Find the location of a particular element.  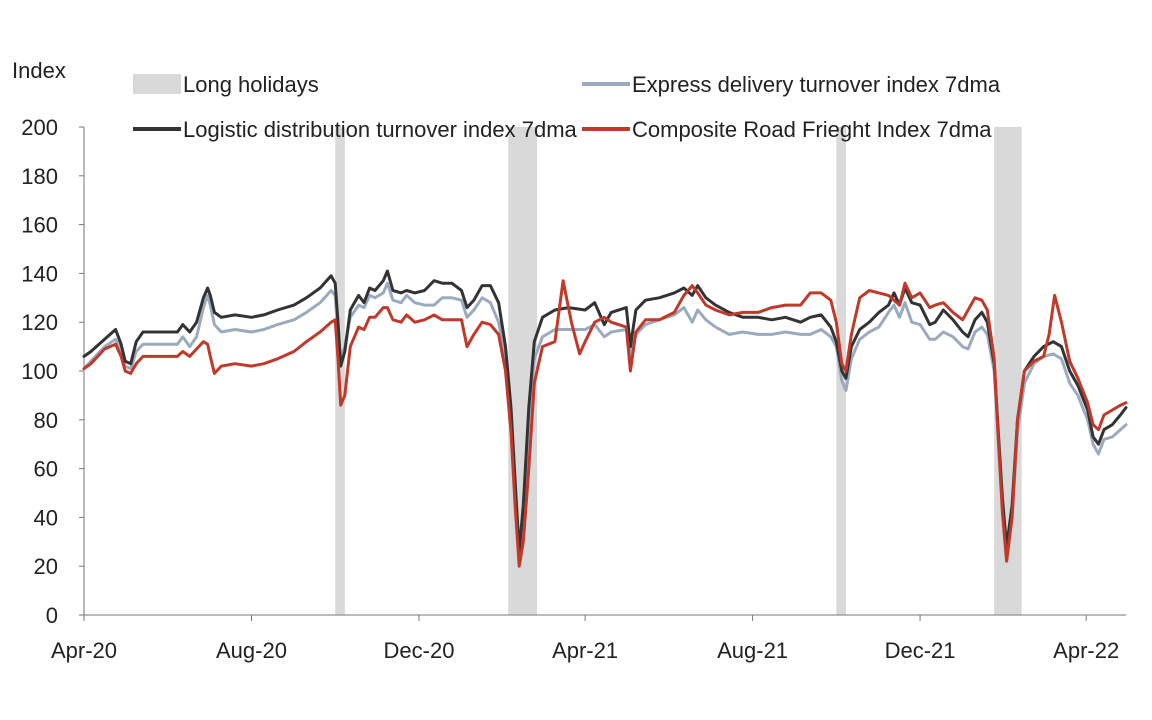

x-tick-label: Apr-21 is located at coordinates (585, 650).